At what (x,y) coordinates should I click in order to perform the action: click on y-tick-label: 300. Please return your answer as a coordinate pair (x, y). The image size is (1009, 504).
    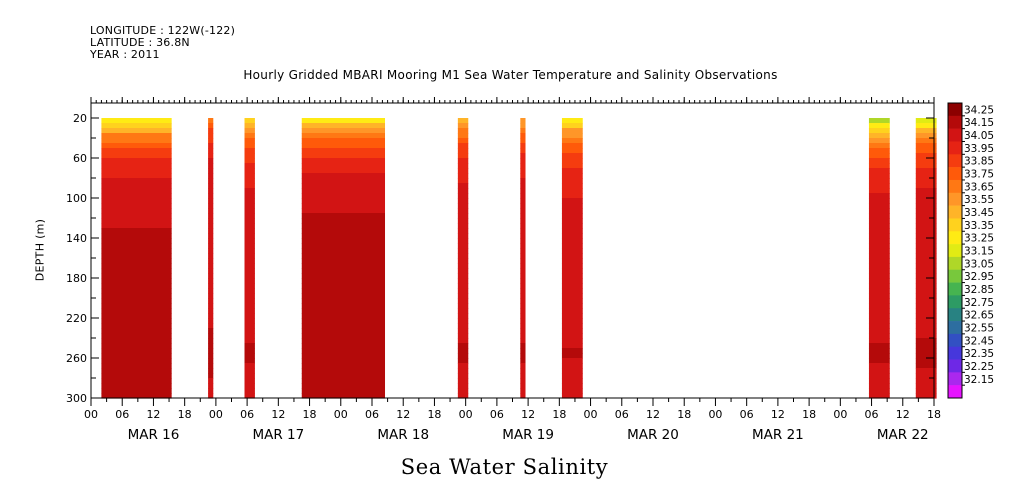
    Looking at the image, I should click on (76, 398).